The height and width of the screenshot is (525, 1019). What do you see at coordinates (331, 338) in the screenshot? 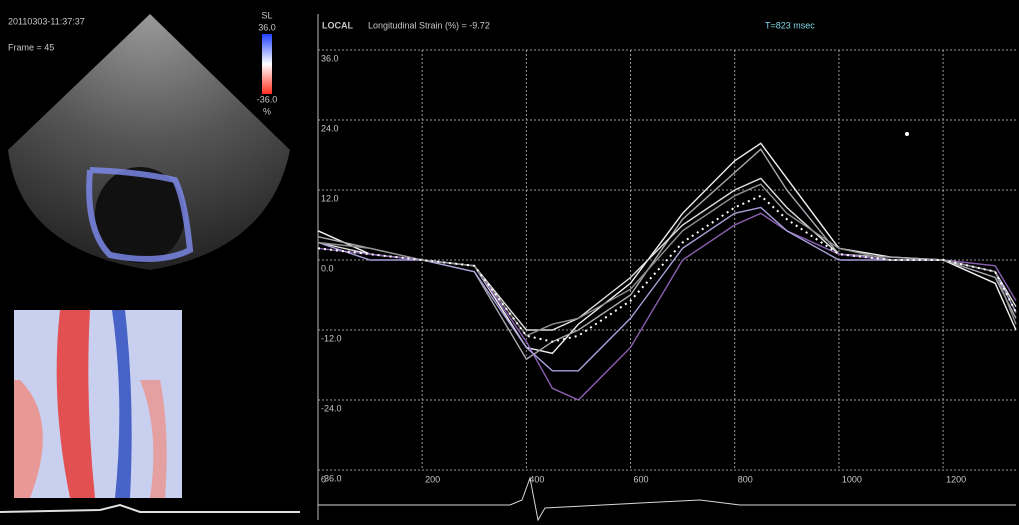
I see `y-tick-label: -12.0` at bounding box center [331, 338].